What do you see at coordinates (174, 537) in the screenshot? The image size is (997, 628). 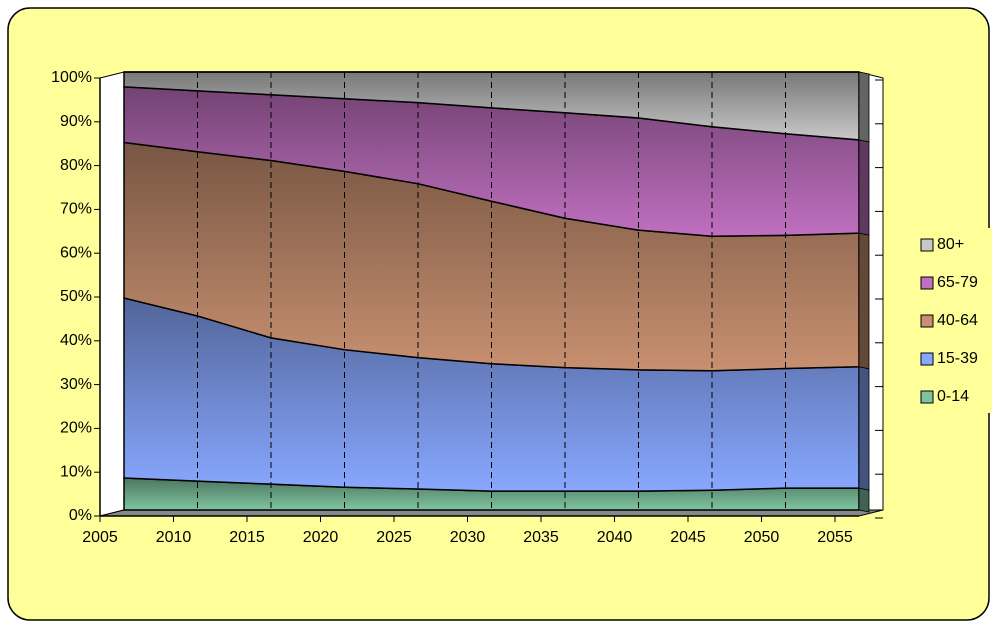 I see `x-tick-label: 2010` at bounding box center [174, 537].